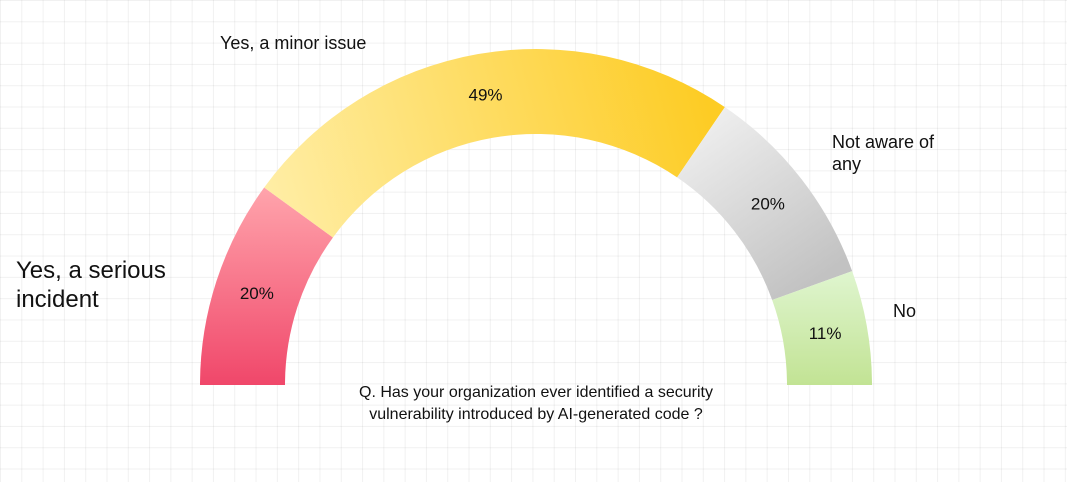 This screenshot has width=1067, height=482. I want to click on category-label-no: No, so click(905, 311).